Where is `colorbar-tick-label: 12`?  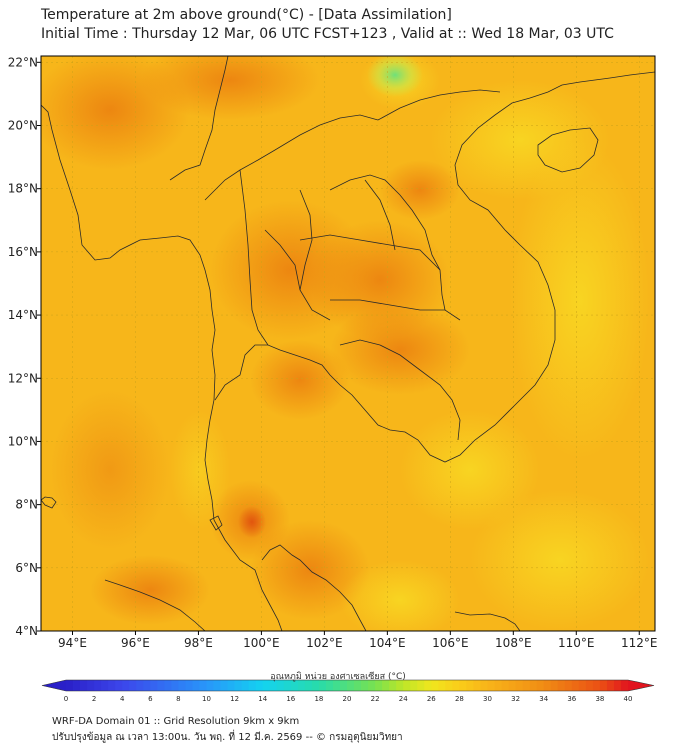
colorbar-tick-label: 12 is located at coordinates (234, 699).